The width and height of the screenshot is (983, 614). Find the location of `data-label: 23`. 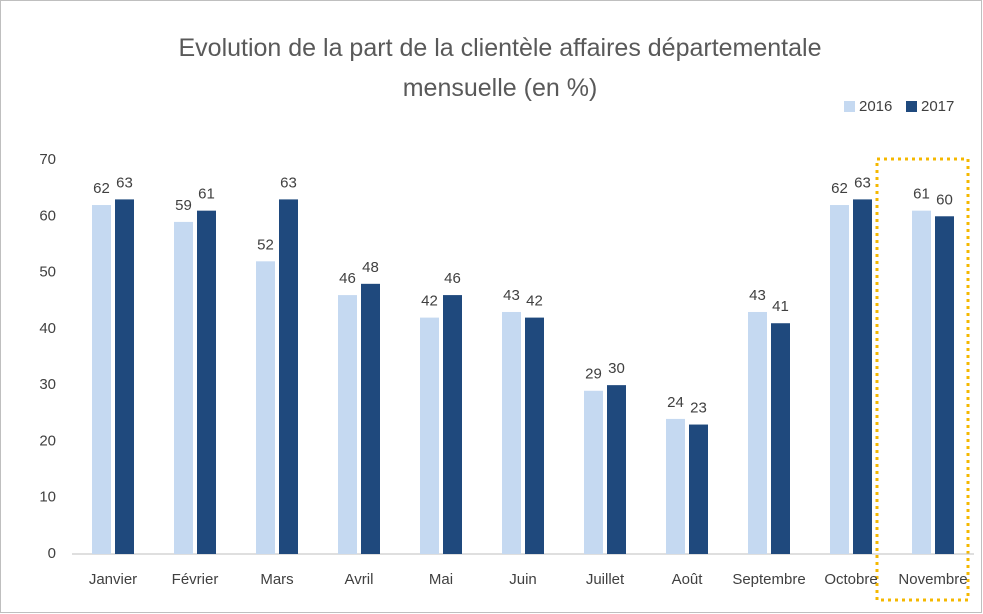

data-label: 23 is located at coordinates (698, 408).